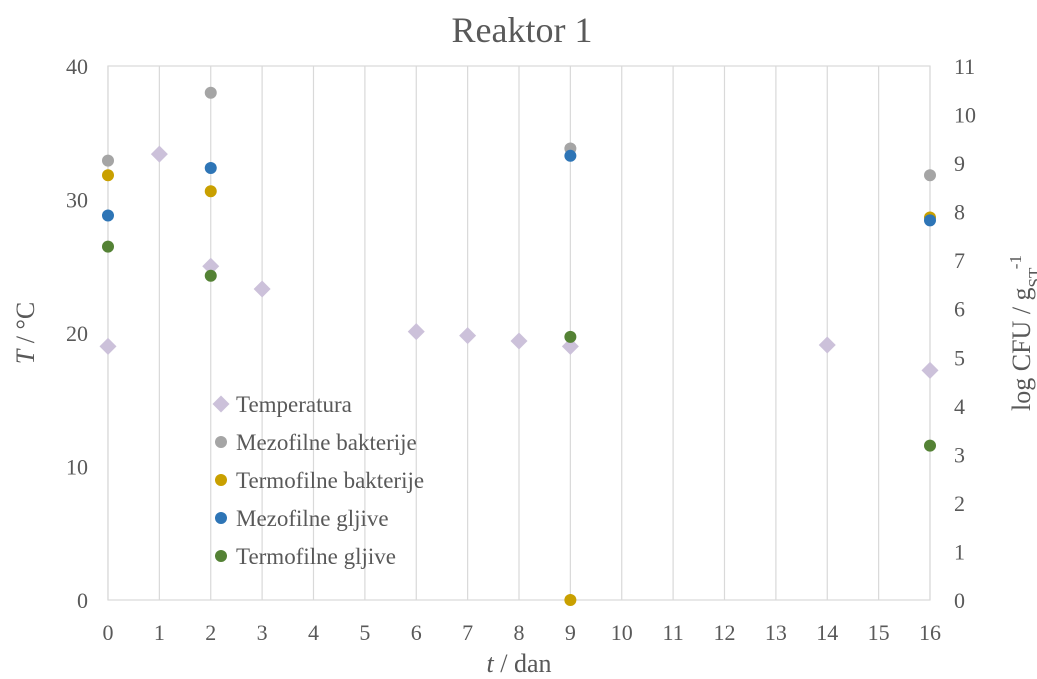  Describe the element at coordinates (522, 30) in the screenshot. I see `chart-title: Reaktor 1` at that location.